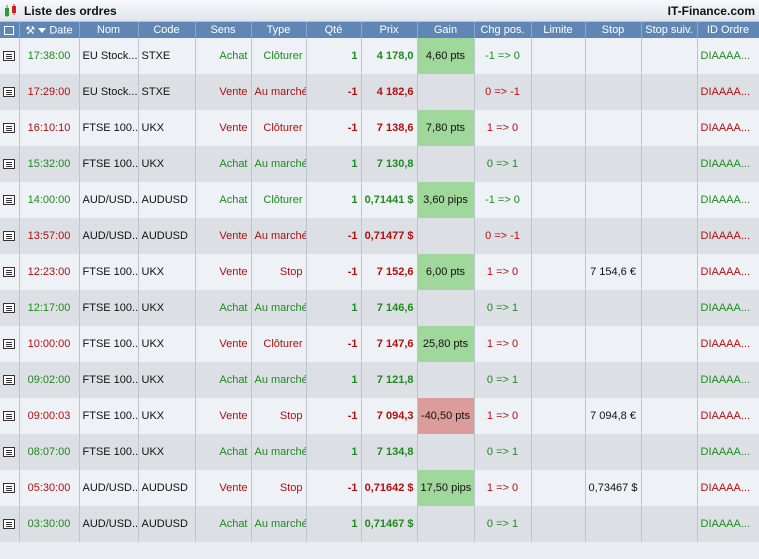  What do you see at coordinates (446, 344) in the screenshot?
I see `cell-gain: 25,80 pts` at bounding box center [446, 344].